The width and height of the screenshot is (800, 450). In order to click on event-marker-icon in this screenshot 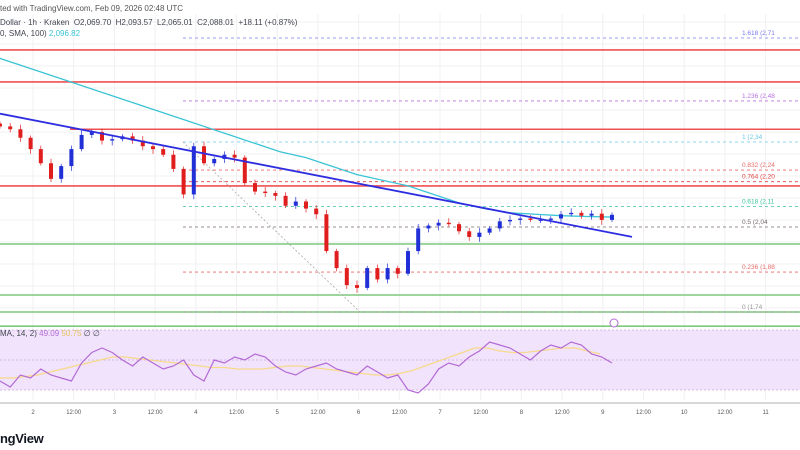, I will do `click(614, 323)`.